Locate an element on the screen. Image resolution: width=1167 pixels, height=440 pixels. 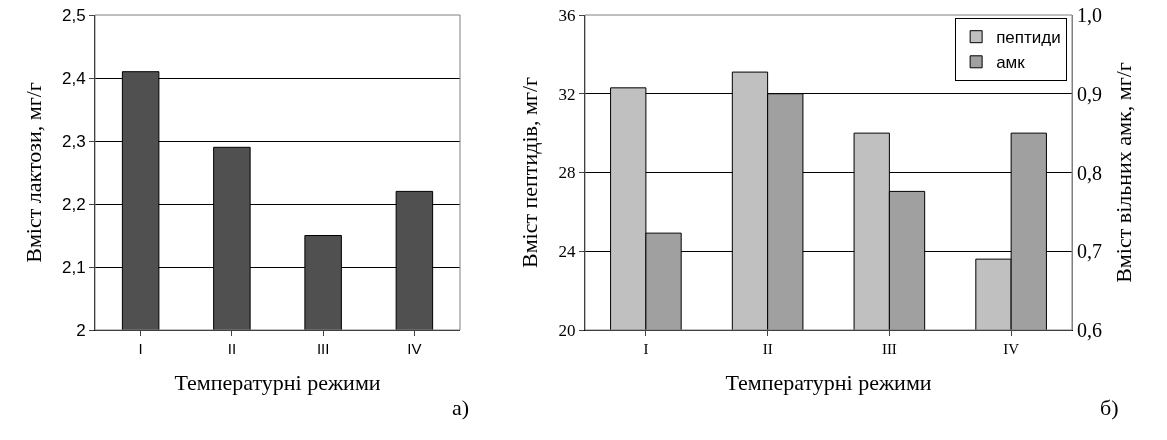
y-tick-label: 2,3 is located at coordinates (73, 141).